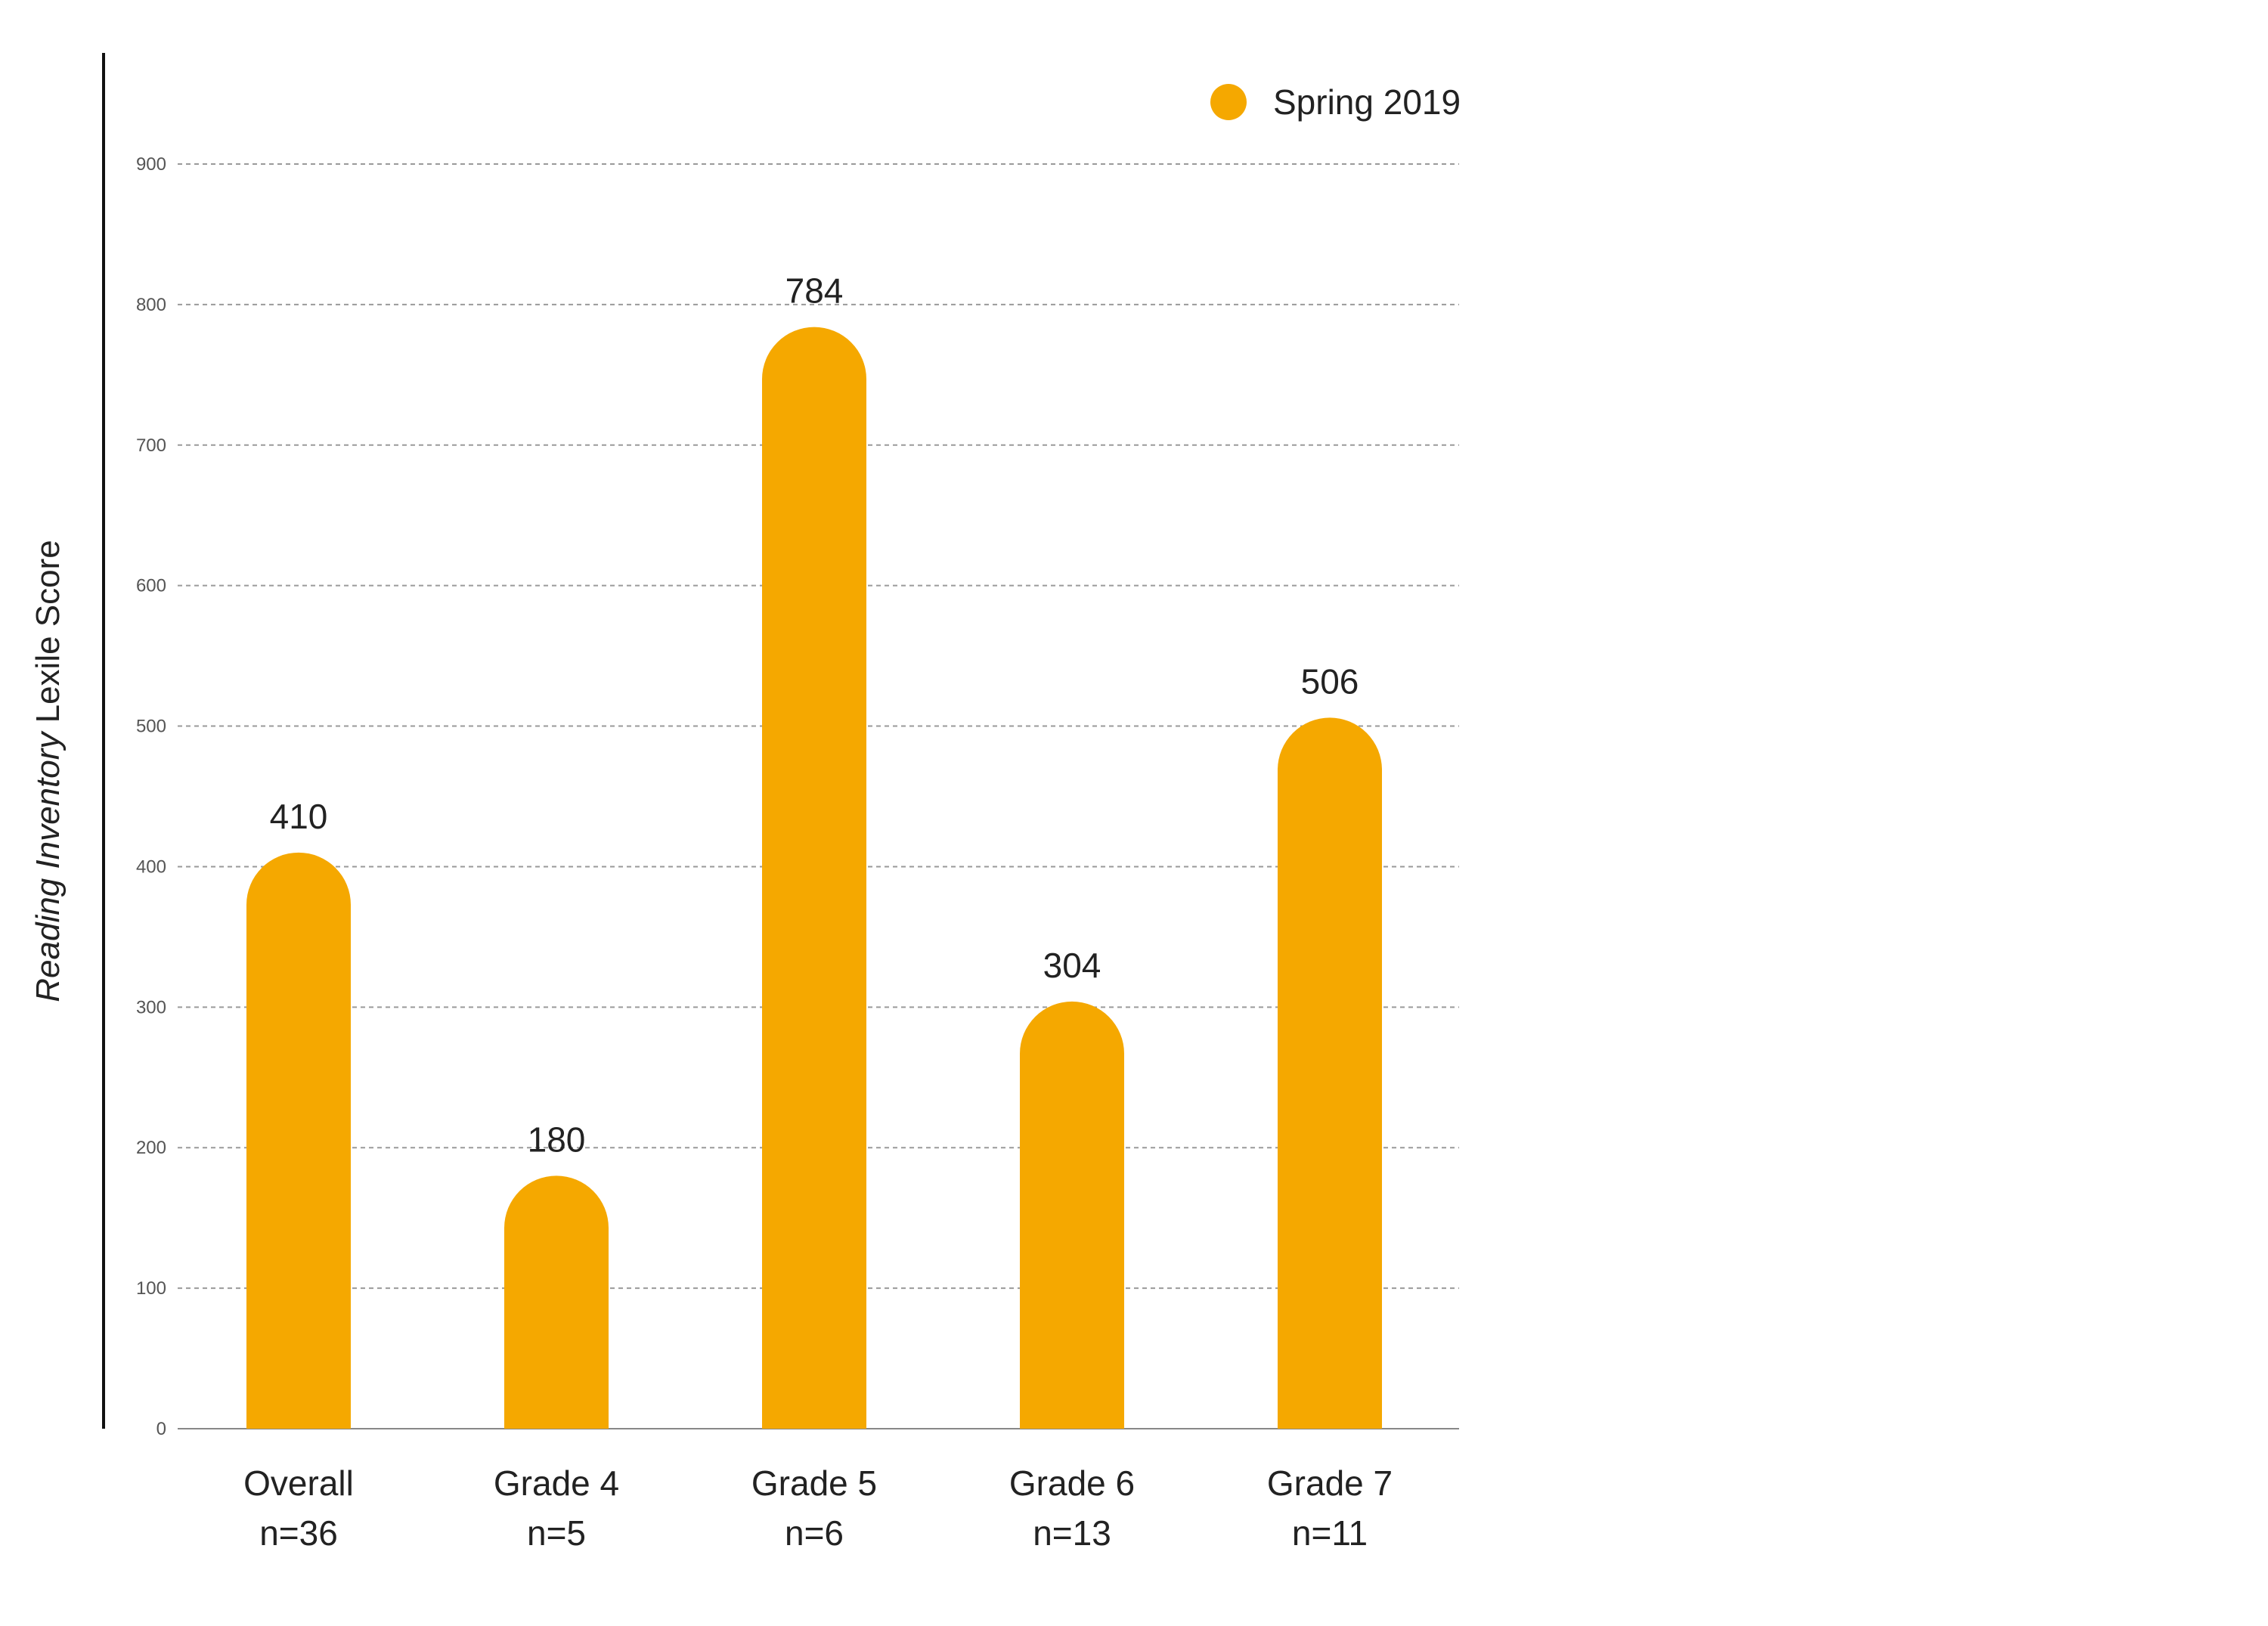 The image size is (2268, 1626). Describe the element at coordinates (815, 1533) in the screenshot. I see `x-tick-sublabel: n=6` at that location.